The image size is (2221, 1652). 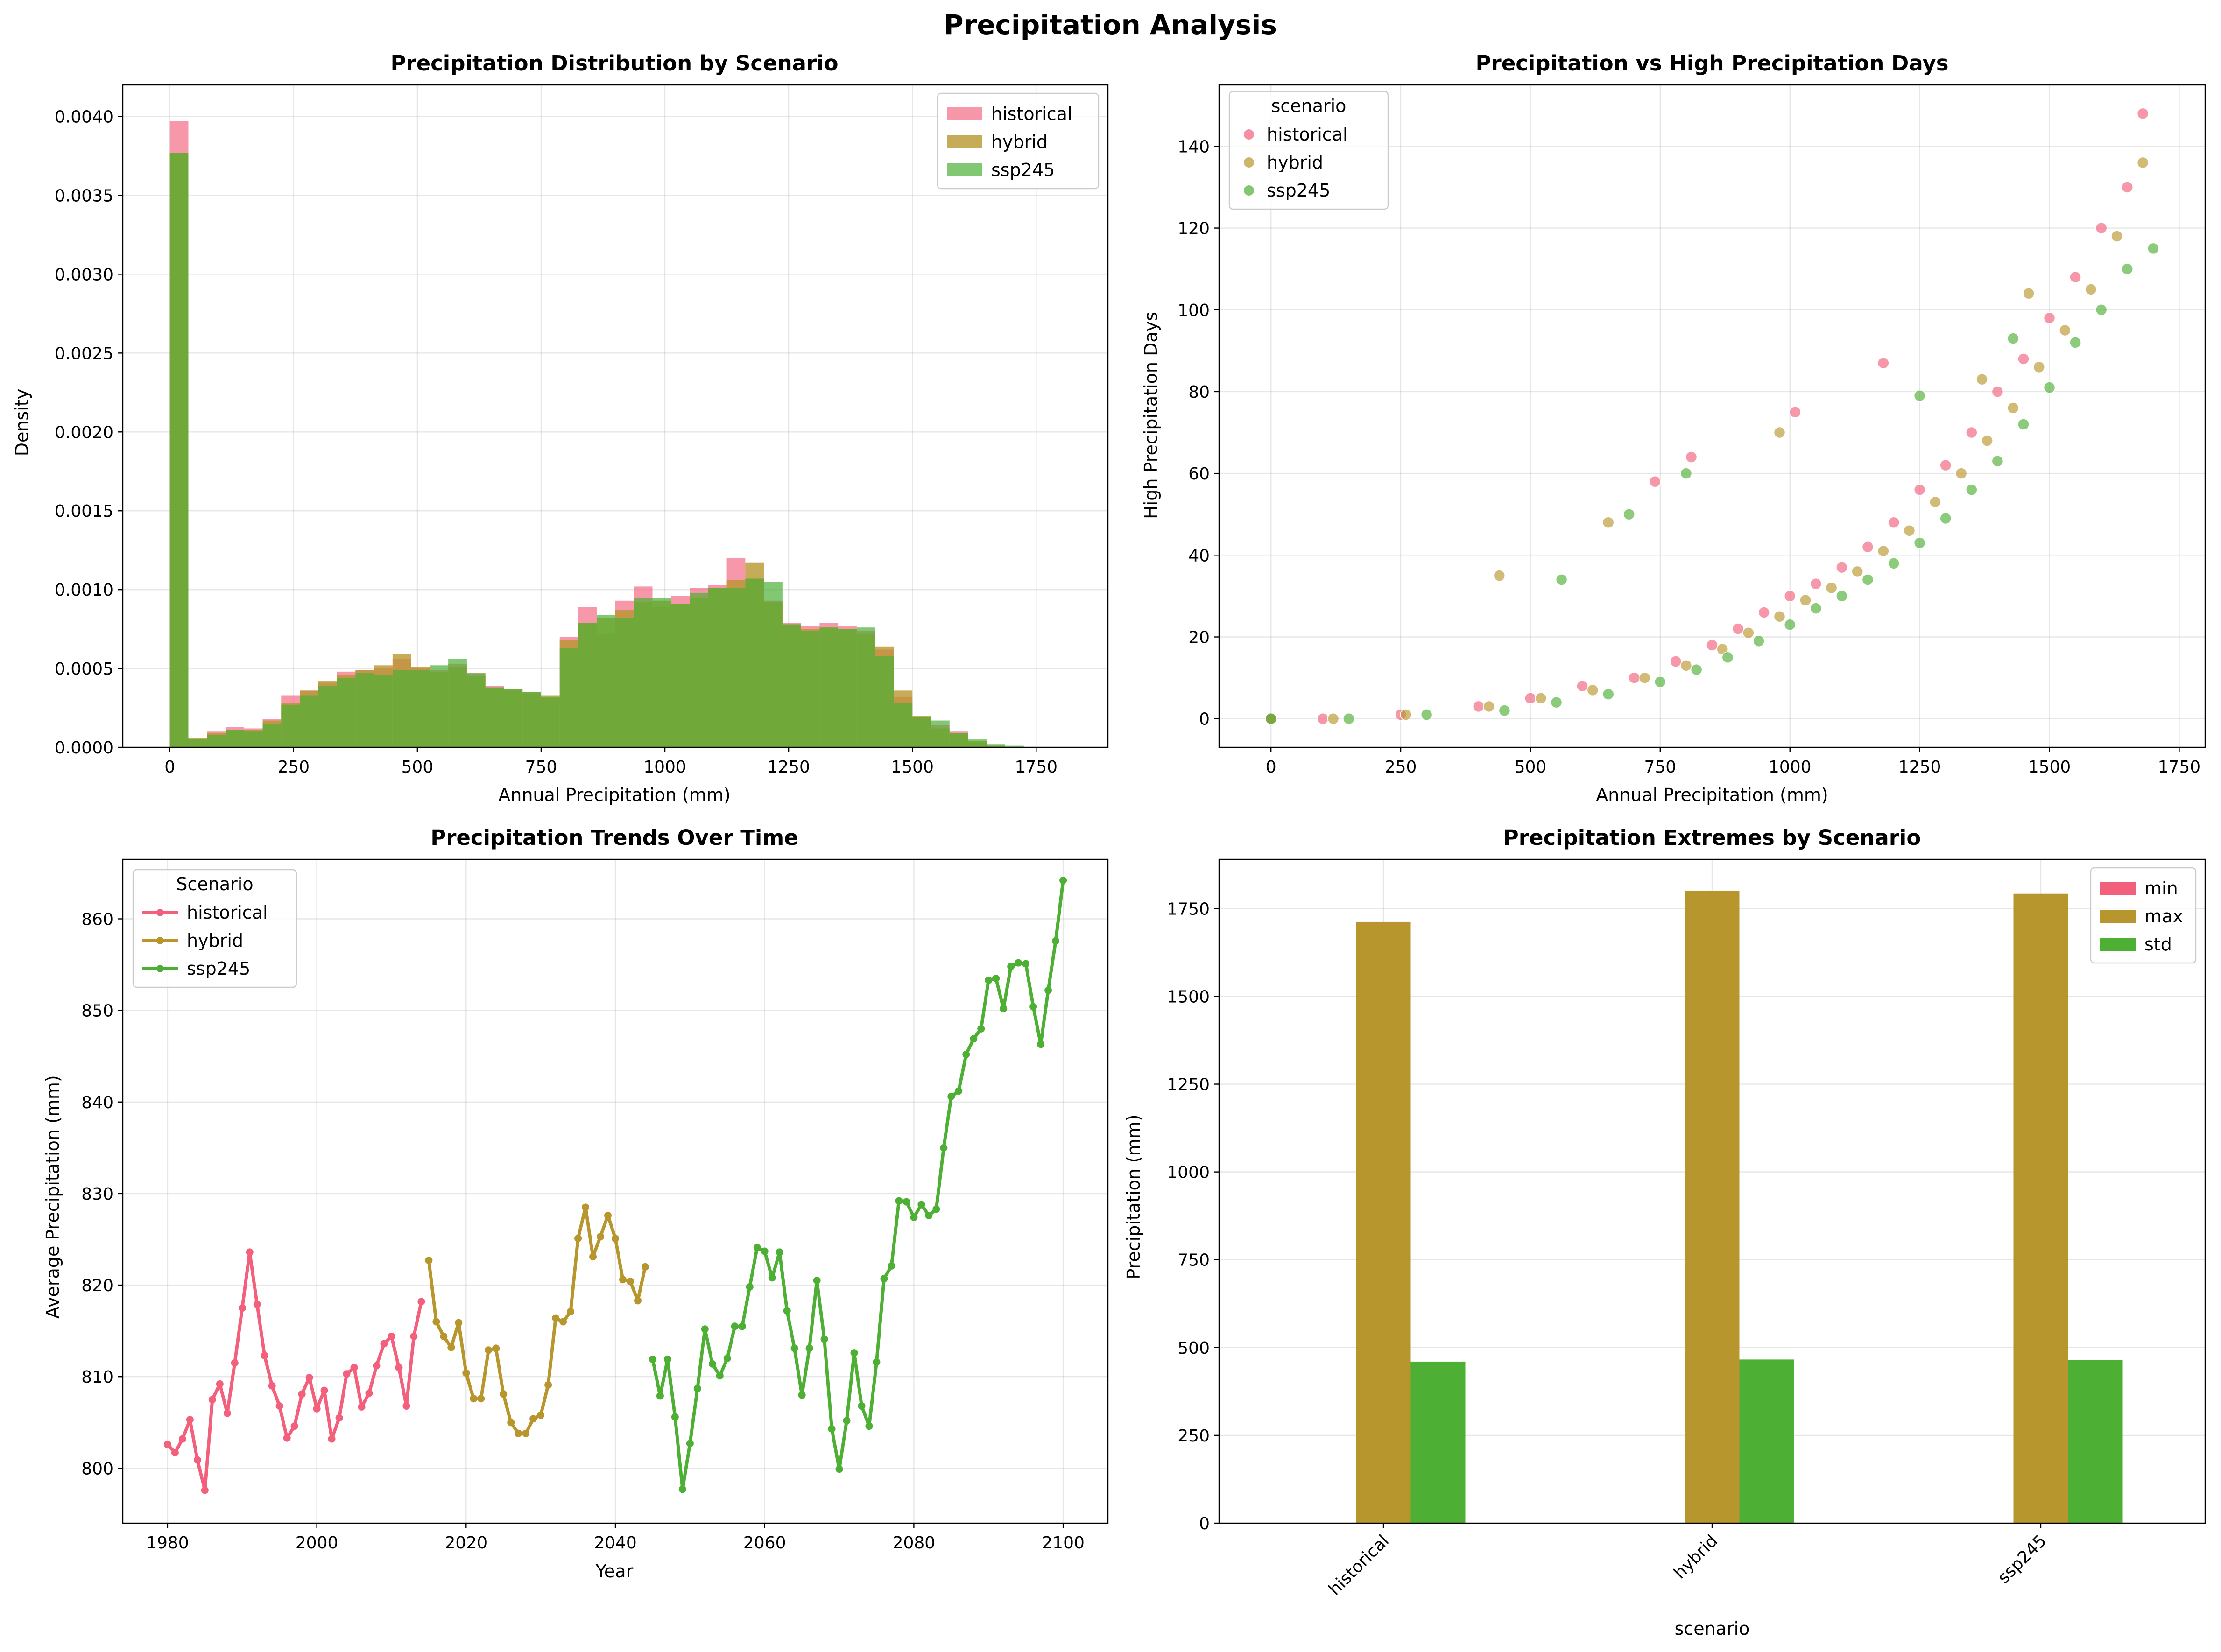 I want to click on trend-x-tick-label: 2020, so click(x=465, y=1543).